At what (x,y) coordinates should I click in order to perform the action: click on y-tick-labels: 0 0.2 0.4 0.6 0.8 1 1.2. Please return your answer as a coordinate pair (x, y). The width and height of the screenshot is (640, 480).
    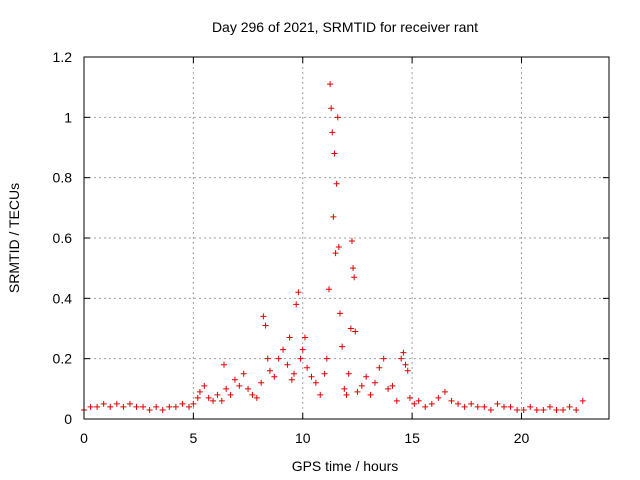
    Looking at the image, I should click on (63, 238).